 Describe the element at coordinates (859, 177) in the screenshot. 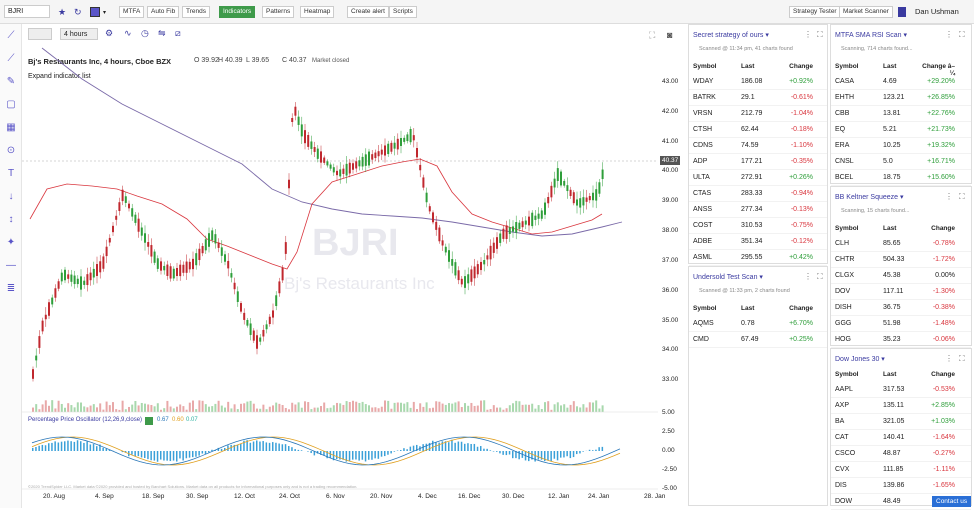

I see `symbol-cell: BCEL` at that location.